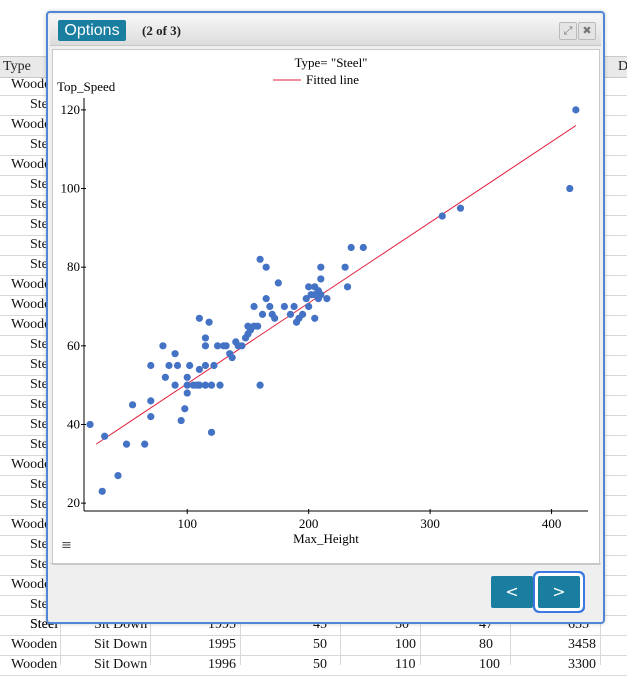  Describe the element at coordinates (559, 592) in the screenshot. I see `next-button: >` at that location.